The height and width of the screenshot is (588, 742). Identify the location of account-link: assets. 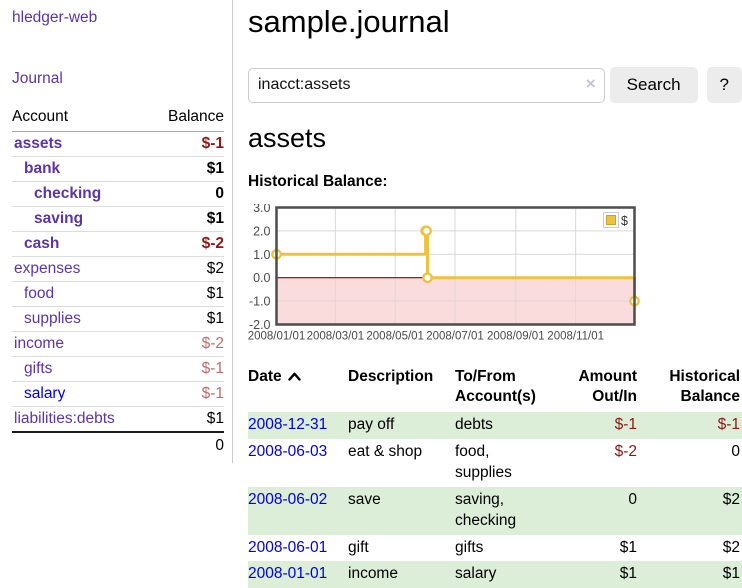
(38, 143).